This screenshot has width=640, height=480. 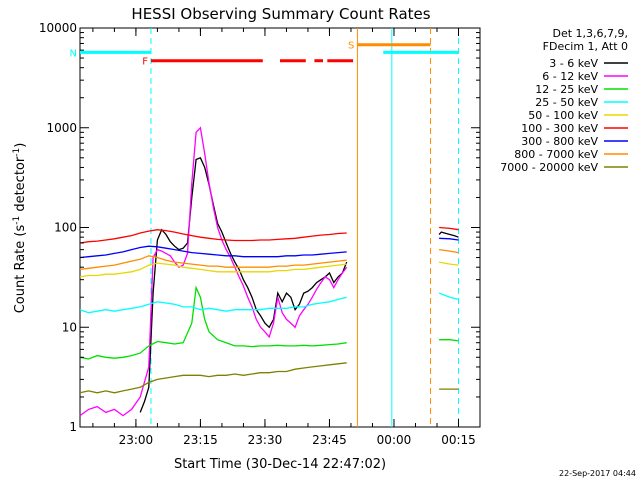 What do you see at coordinates (329, 440) in the screenshot?
I see `x-tick-label-23-45: 23:45` at bounding box center [329, 440].